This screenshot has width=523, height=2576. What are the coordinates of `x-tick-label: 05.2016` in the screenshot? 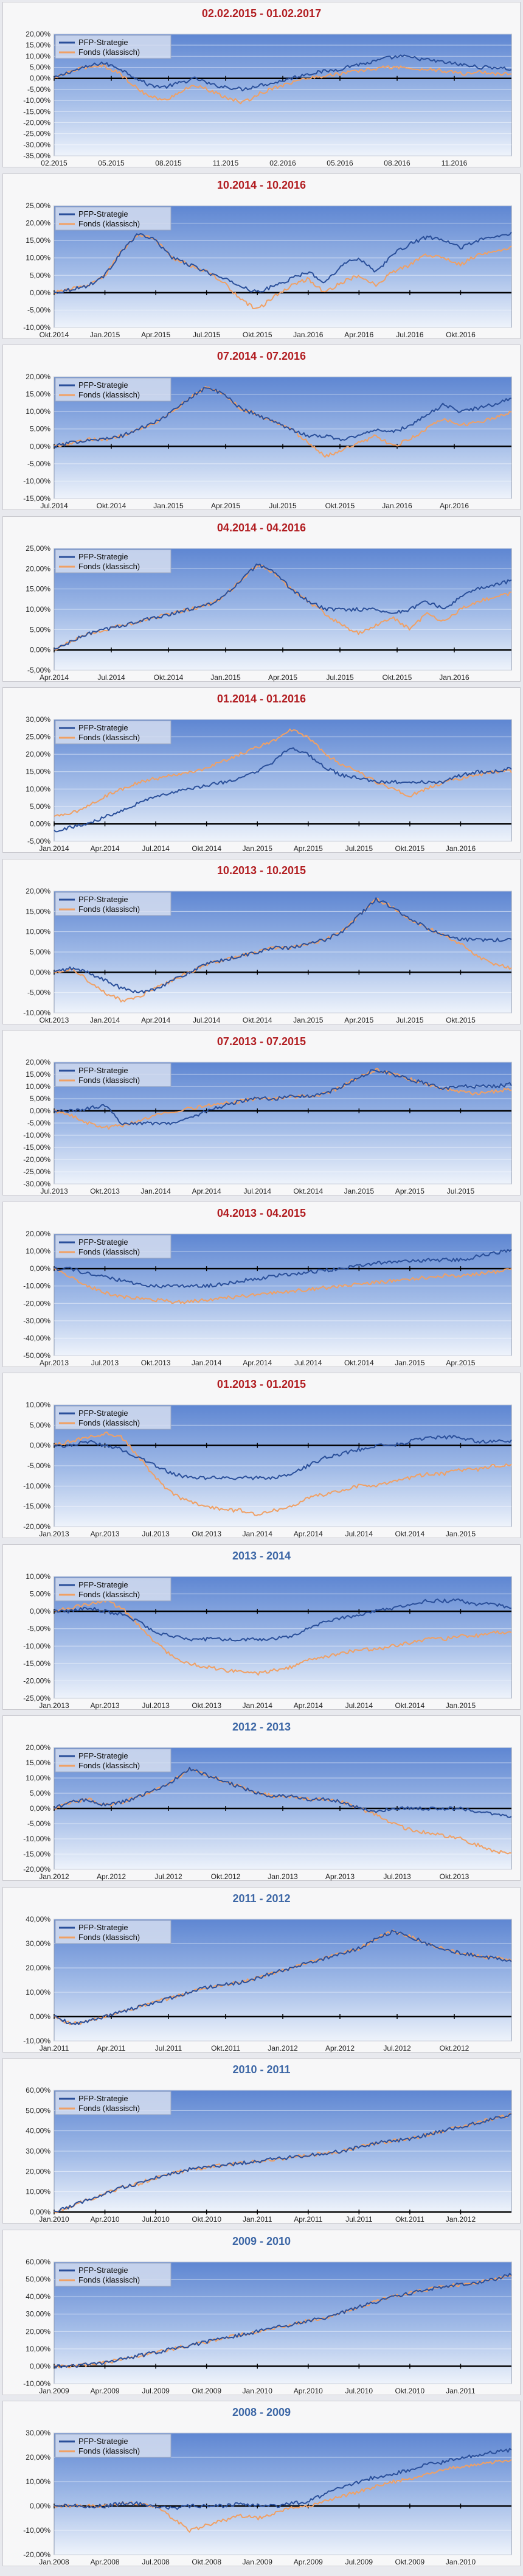 It's located at (340, 163).